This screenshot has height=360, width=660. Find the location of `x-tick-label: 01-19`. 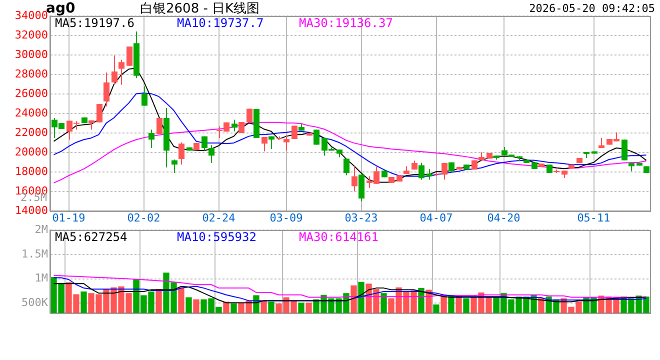

x-tick-label: 01-19 is located at coordinates (69, 217).